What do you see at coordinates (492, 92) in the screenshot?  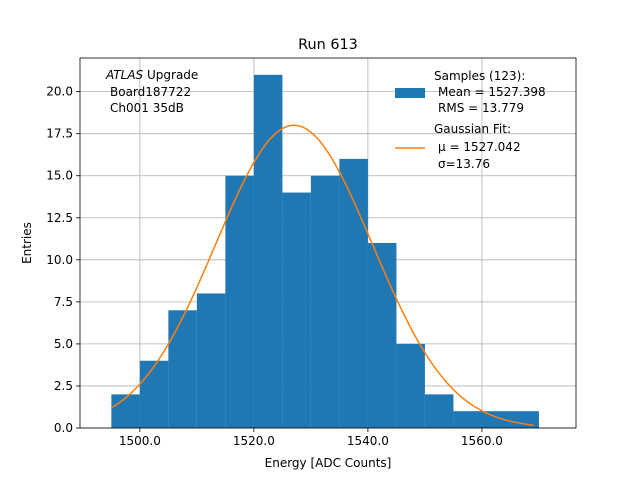 I see `legend-samples-line-2: Mean = 1527.398` at bounding box center [492, 92].